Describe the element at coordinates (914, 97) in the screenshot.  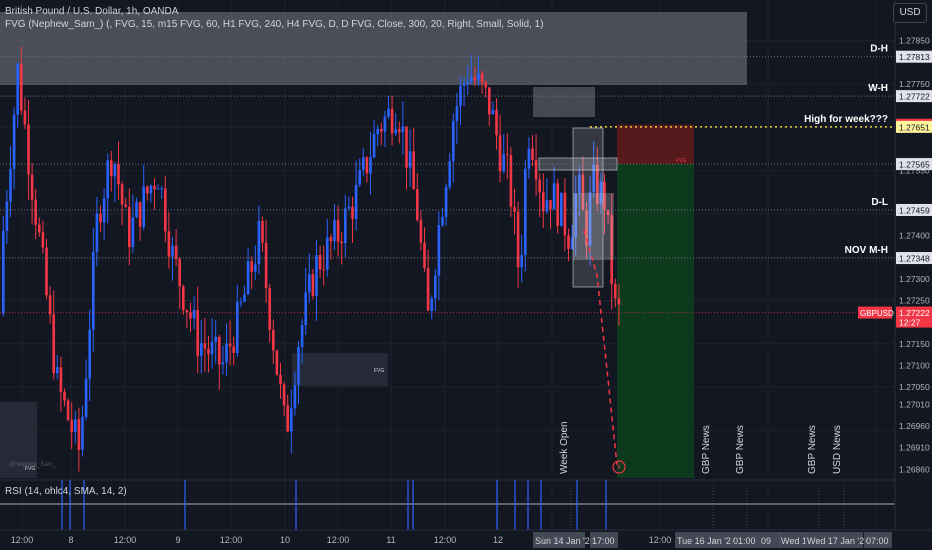
I see `level-price-text: 1.27722` at that location.